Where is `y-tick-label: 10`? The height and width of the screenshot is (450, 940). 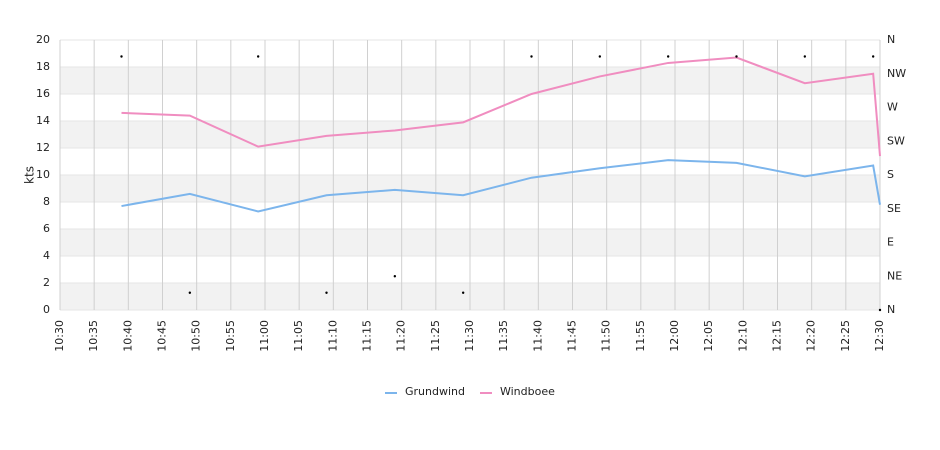 y-tick-label: 10 is located at coordinates (43, 174).